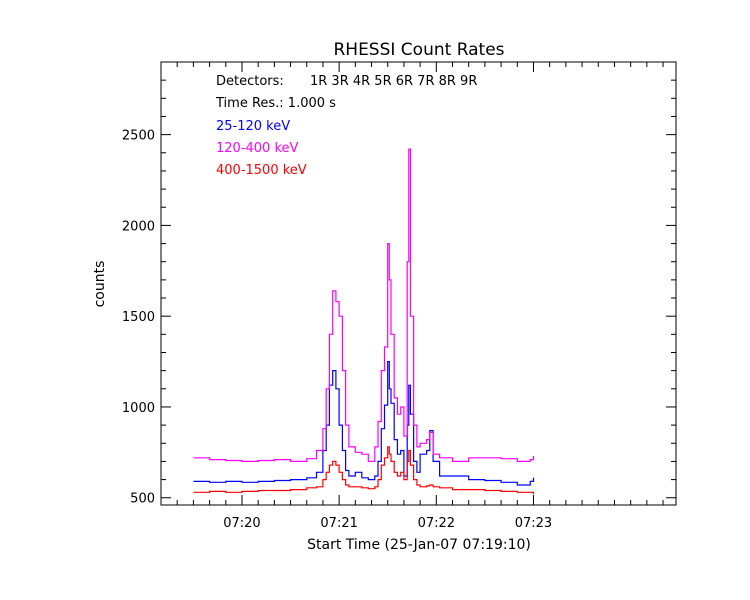 This screenshot has width=750, height=600. I want to click on time-resolution: Time Res.: 1.000 s, so click(275, 103).